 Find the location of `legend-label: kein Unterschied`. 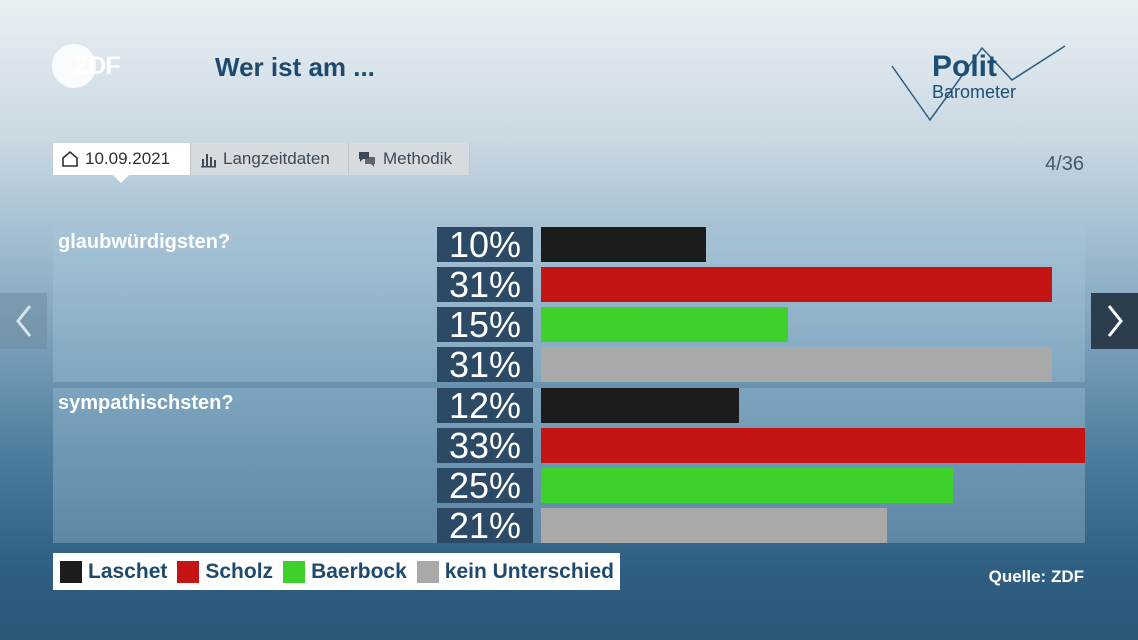

legend-label: kein Unterschied is located at coordinates (529, 571).